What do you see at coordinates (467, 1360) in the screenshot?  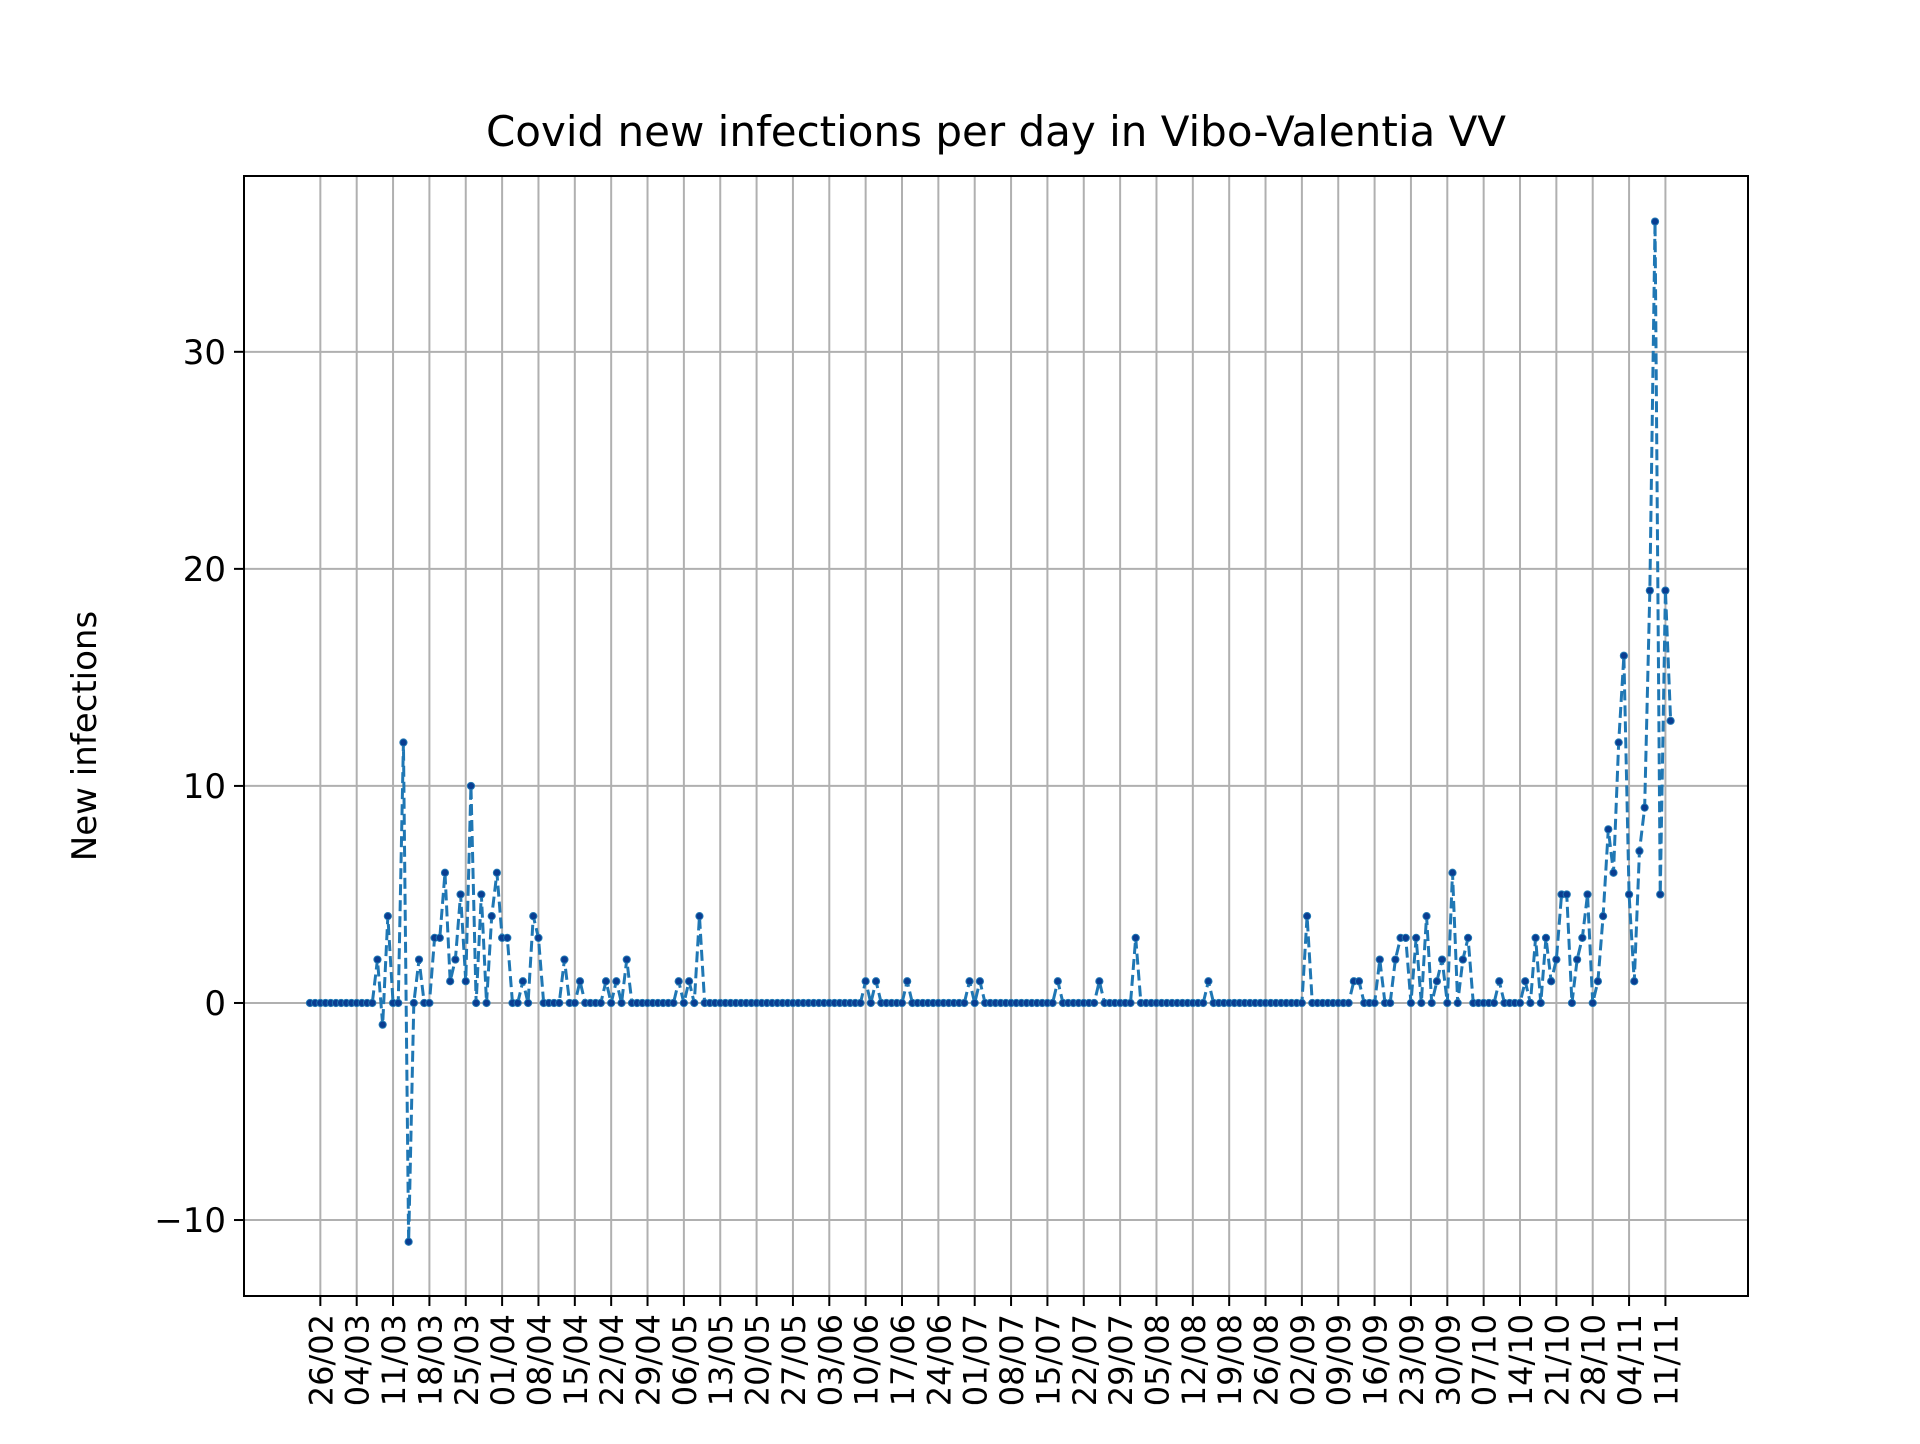 I see `x-tick-label: 25/03` at bounding box center [467, 1360].